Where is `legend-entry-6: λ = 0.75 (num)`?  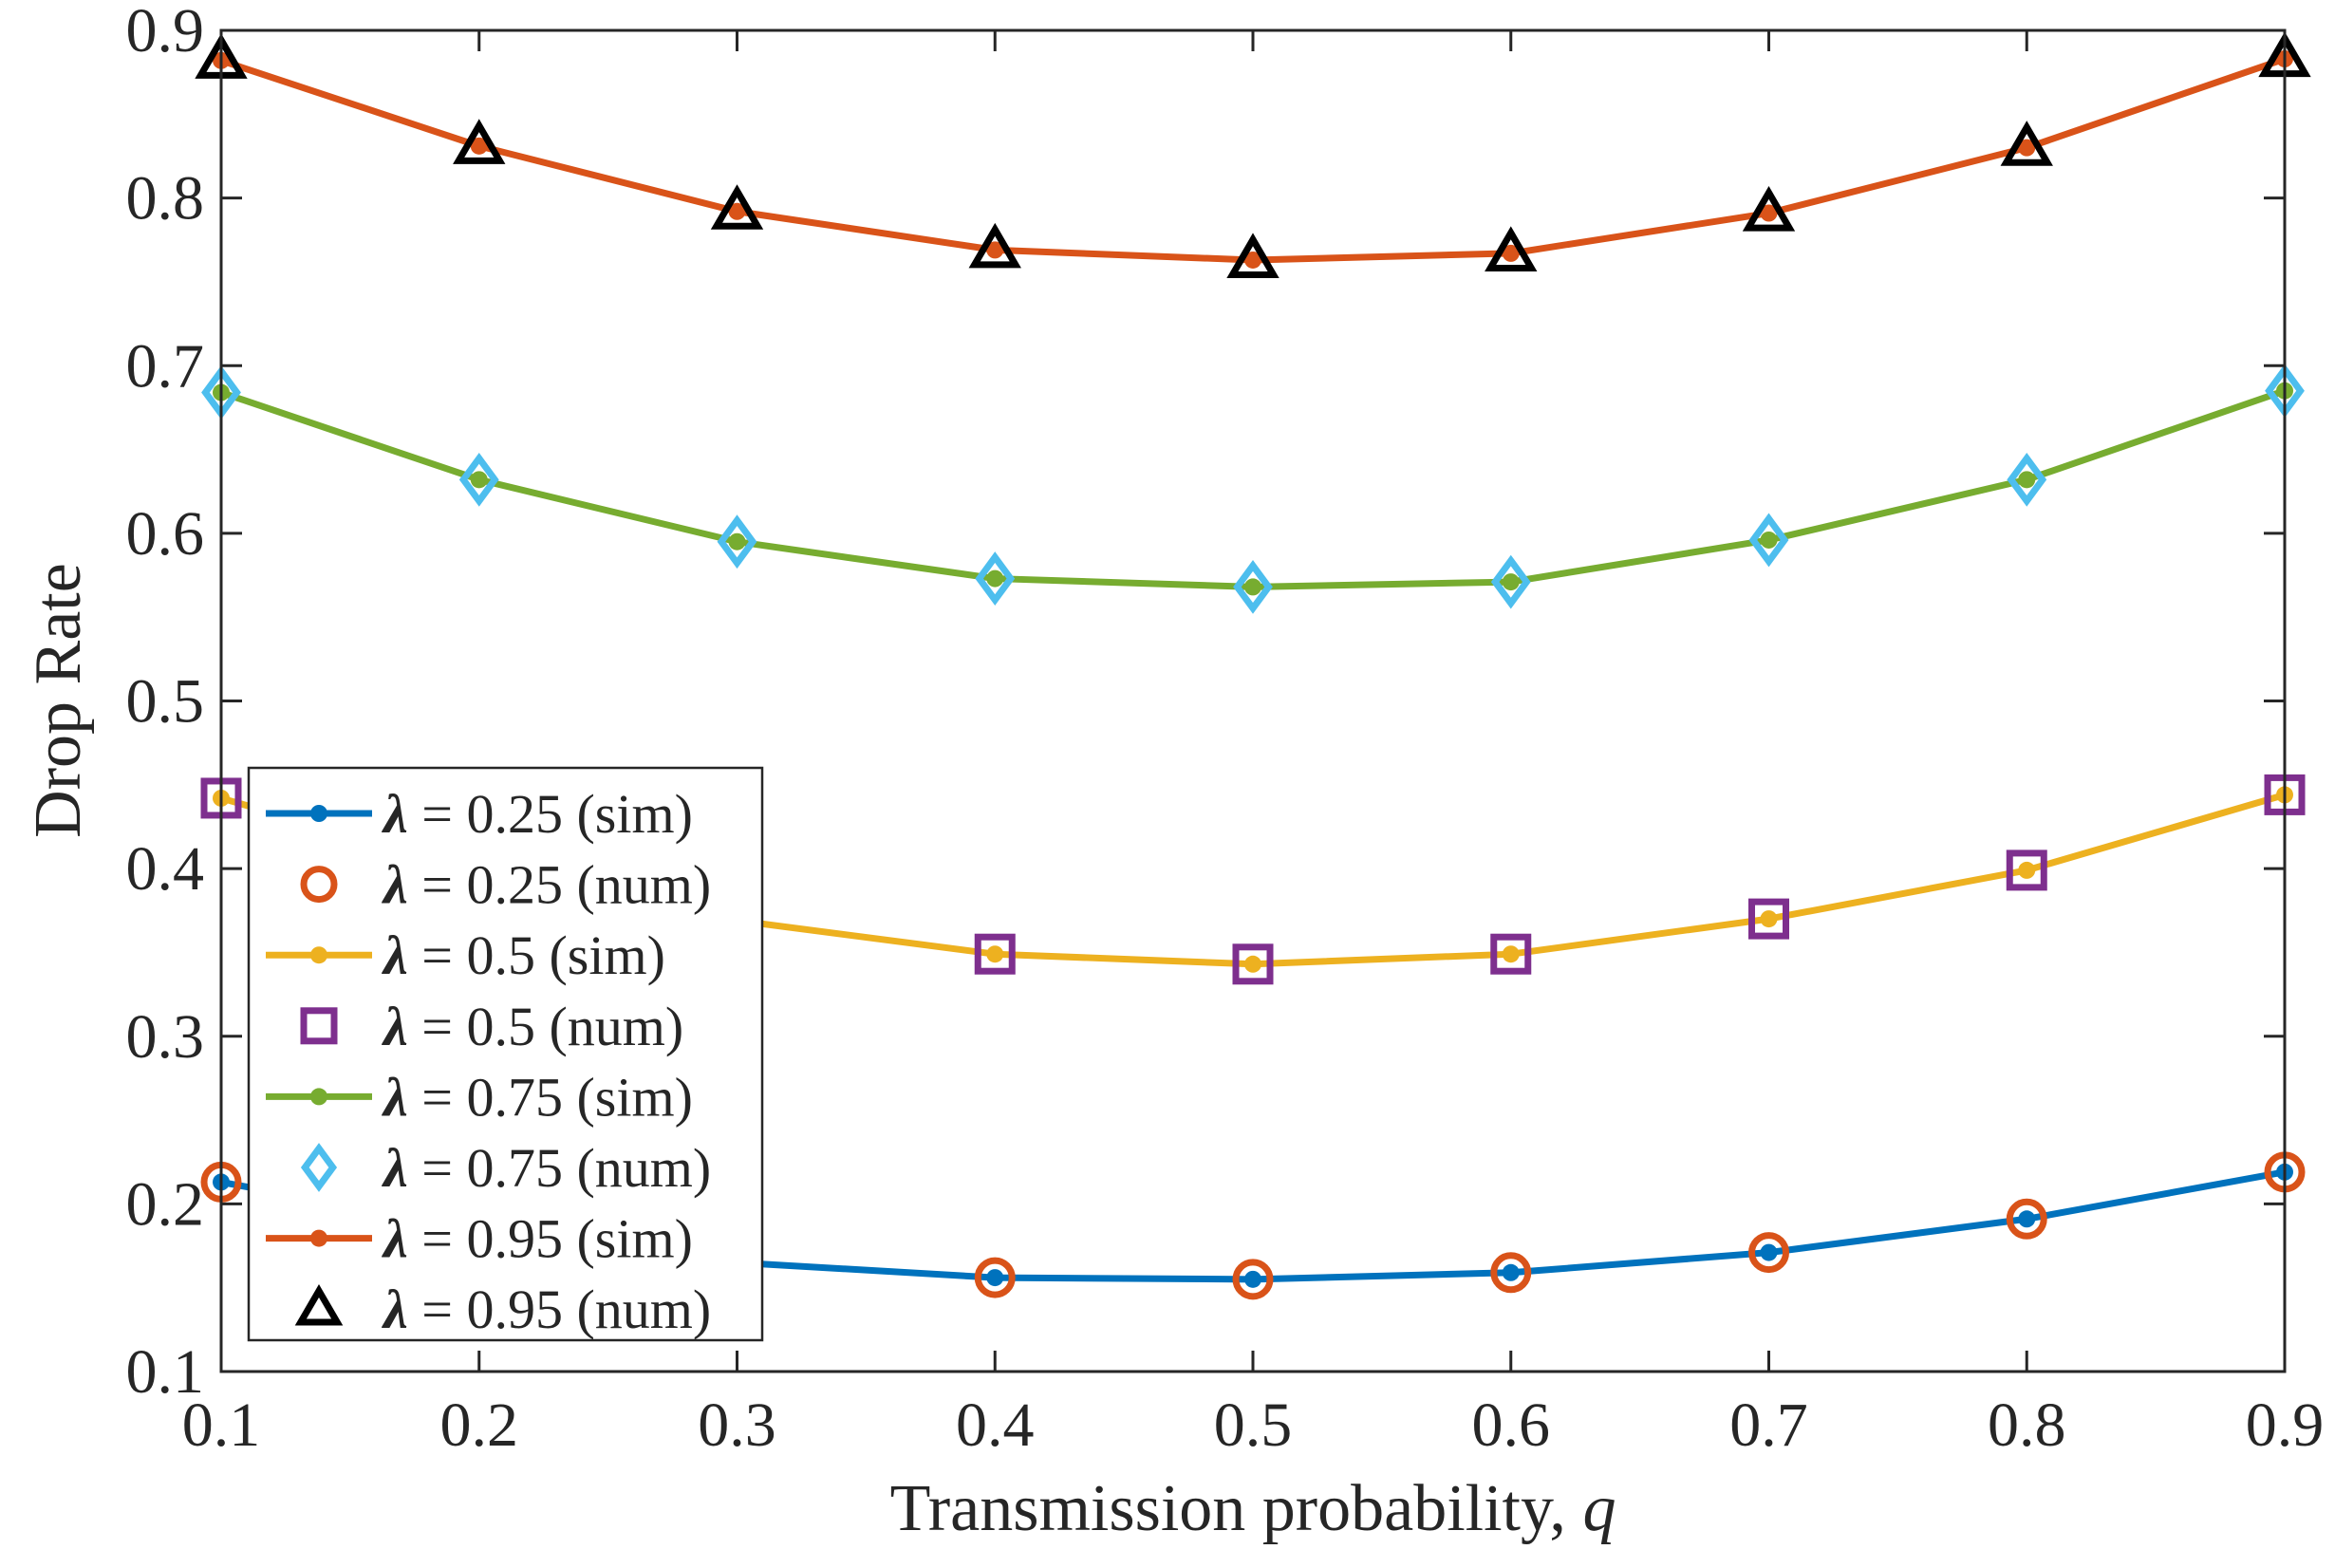
legend-entry-6: λ = 0.75 (num) is located at coordinates (505, 1168).